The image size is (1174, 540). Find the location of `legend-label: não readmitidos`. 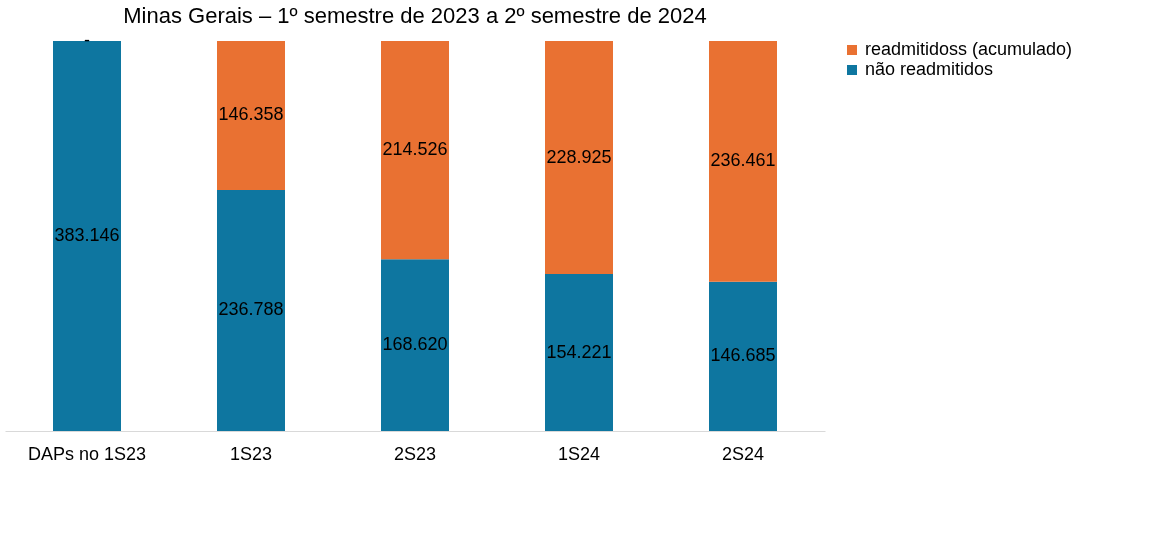

legend-label: não readmitidos is located at coordinates (929, 69).